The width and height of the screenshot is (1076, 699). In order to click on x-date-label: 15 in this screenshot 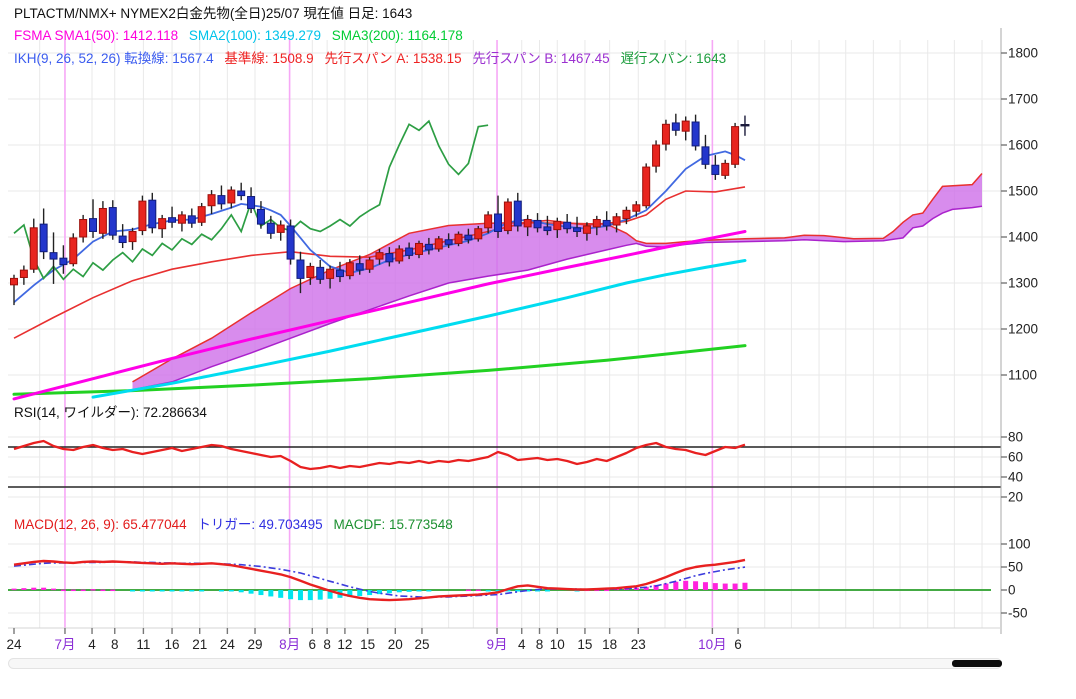, I will do `click(584, 644)`.